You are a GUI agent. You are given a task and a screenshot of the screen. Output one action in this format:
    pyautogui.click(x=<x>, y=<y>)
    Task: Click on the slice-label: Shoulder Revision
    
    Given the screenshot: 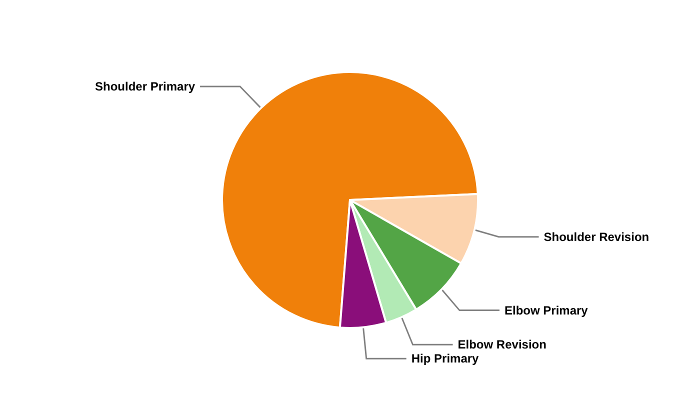 What is the action you would take?
    pyautogui.click(x=597, y=237)
    